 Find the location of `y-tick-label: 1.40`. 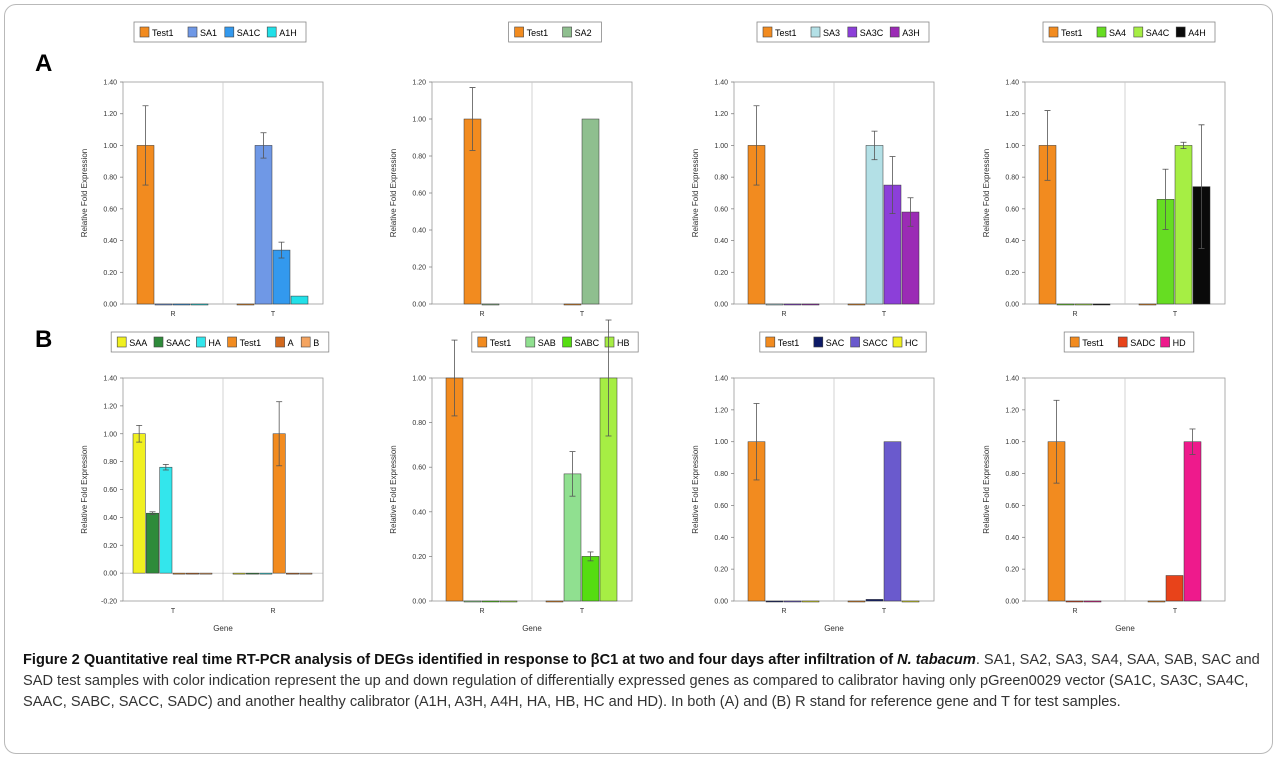

y-tick-label: 1.40 is located at coordinates (110, 379).